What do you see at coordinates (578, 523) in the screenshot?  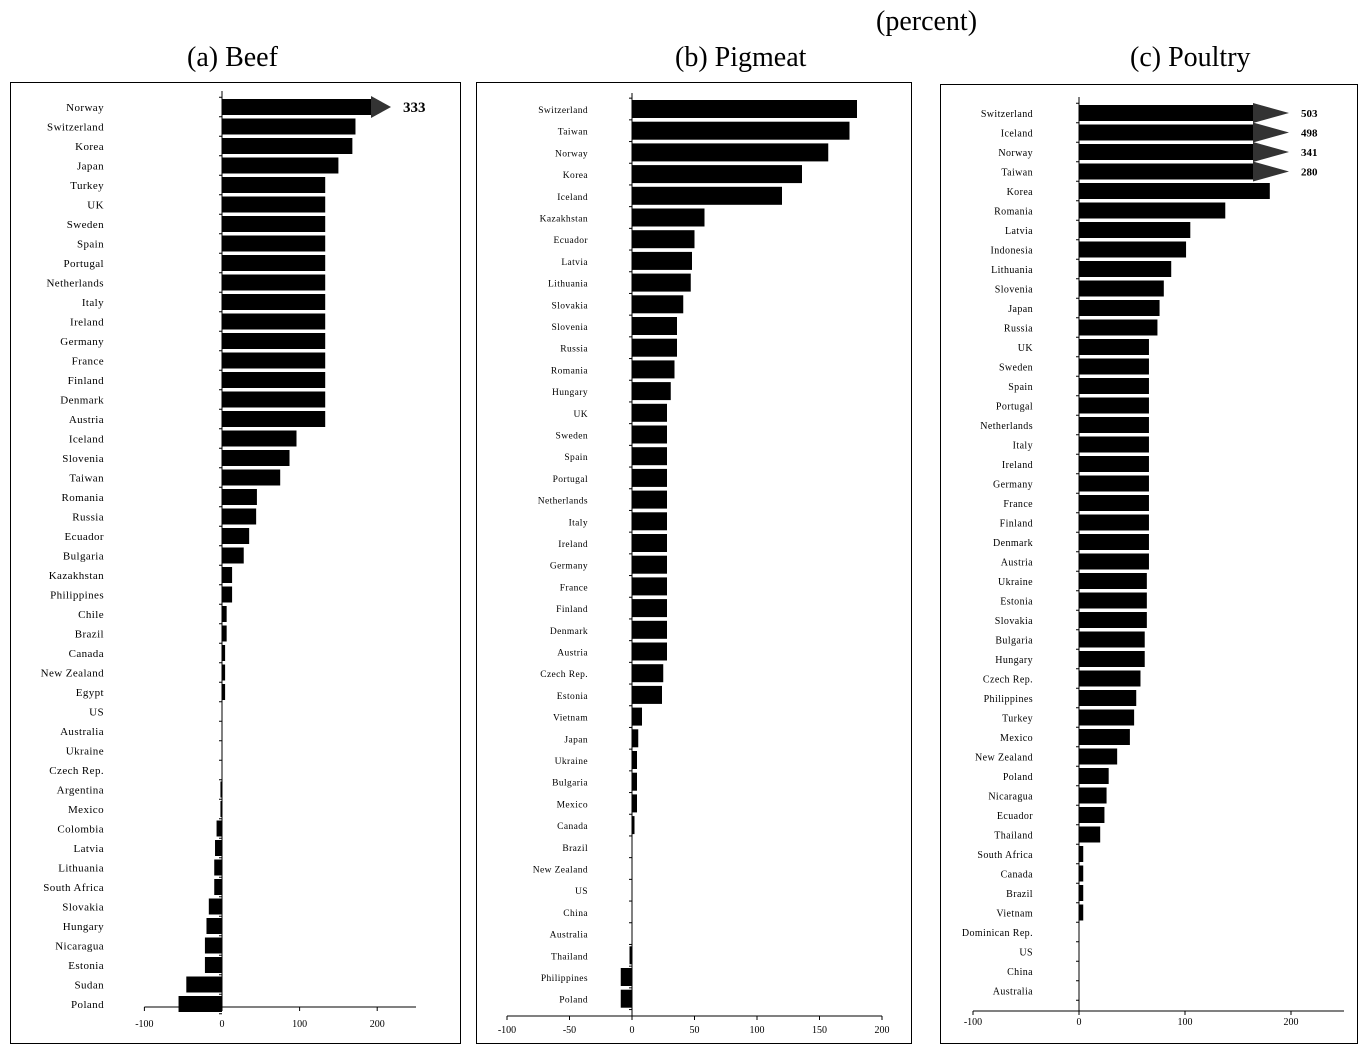 I see `category-label-italy: Italy` at bounding box center [578, 523].